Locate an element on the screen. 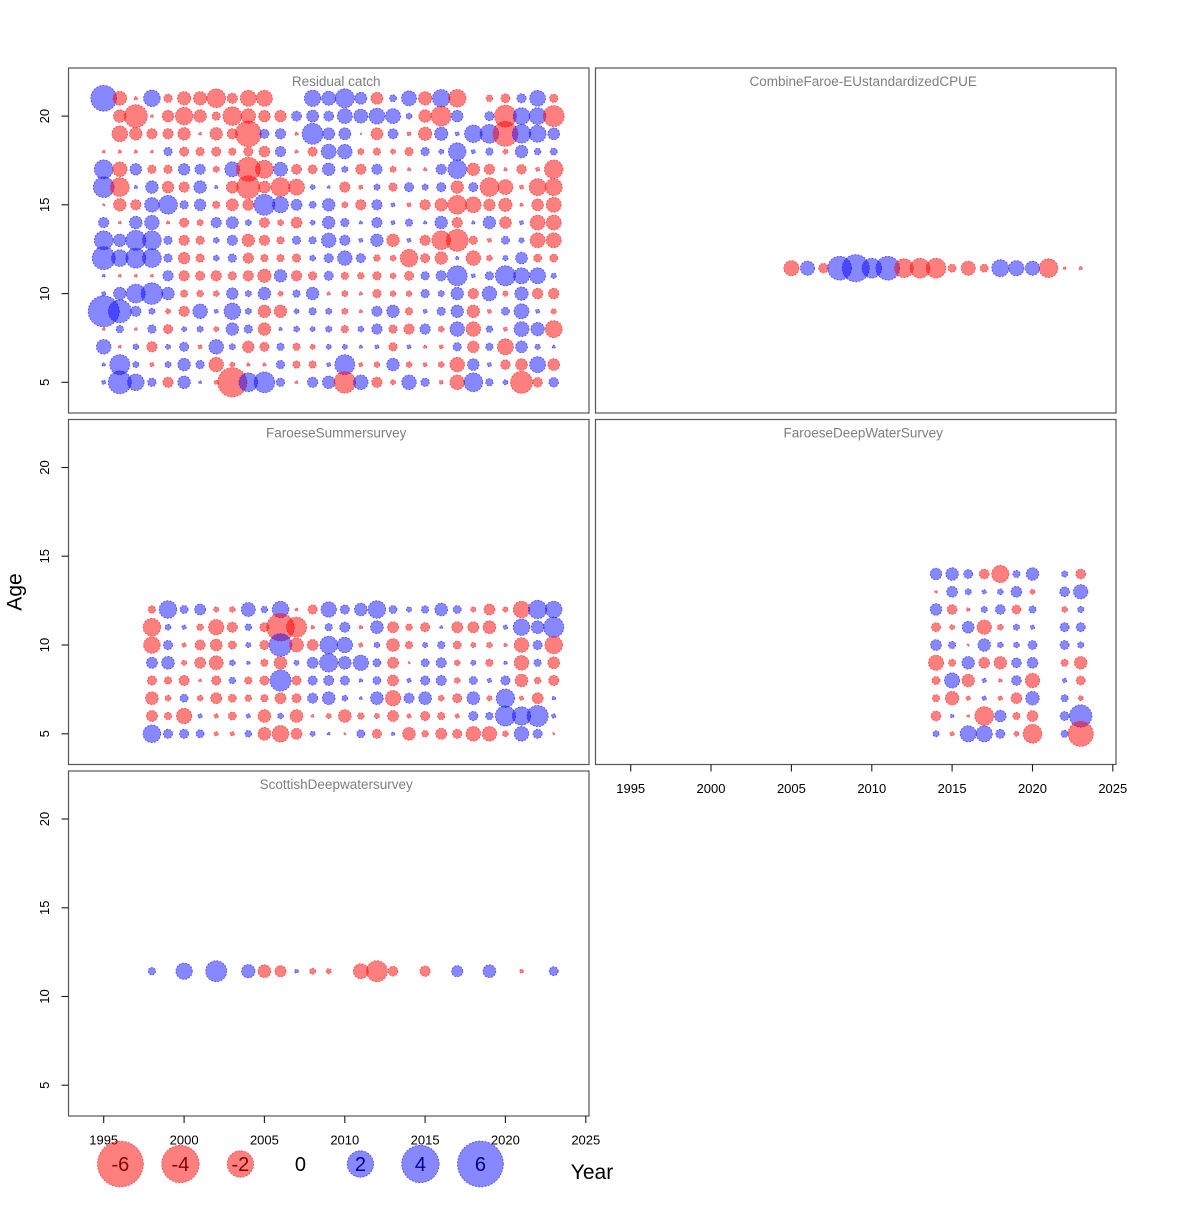 The image size is (1200, 1205). svg-text: FaroeseDeepWaterSurvey is located at coordinates (864, 433).